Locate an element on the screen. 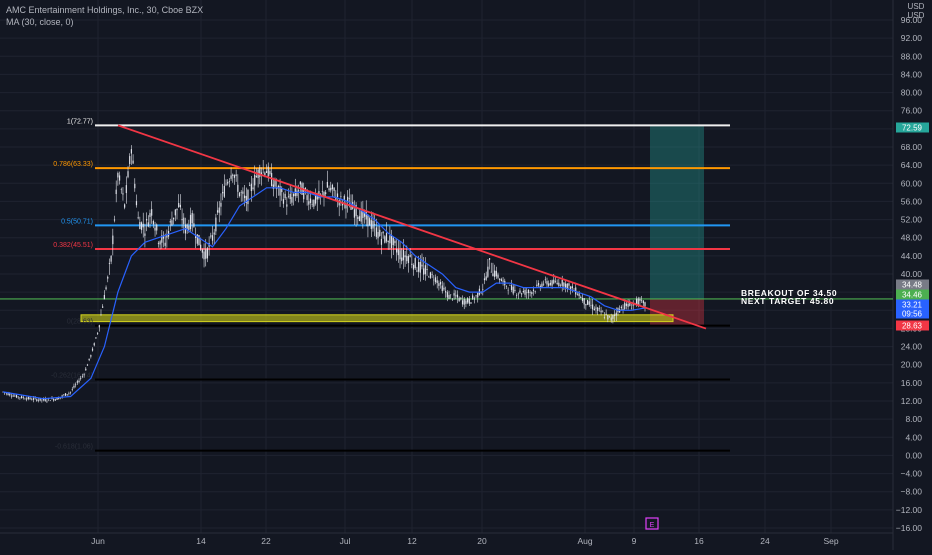 The width and height of the screenshot is (932, 555). price-badge-label: 33.21 is located at coordinates (912, 305).